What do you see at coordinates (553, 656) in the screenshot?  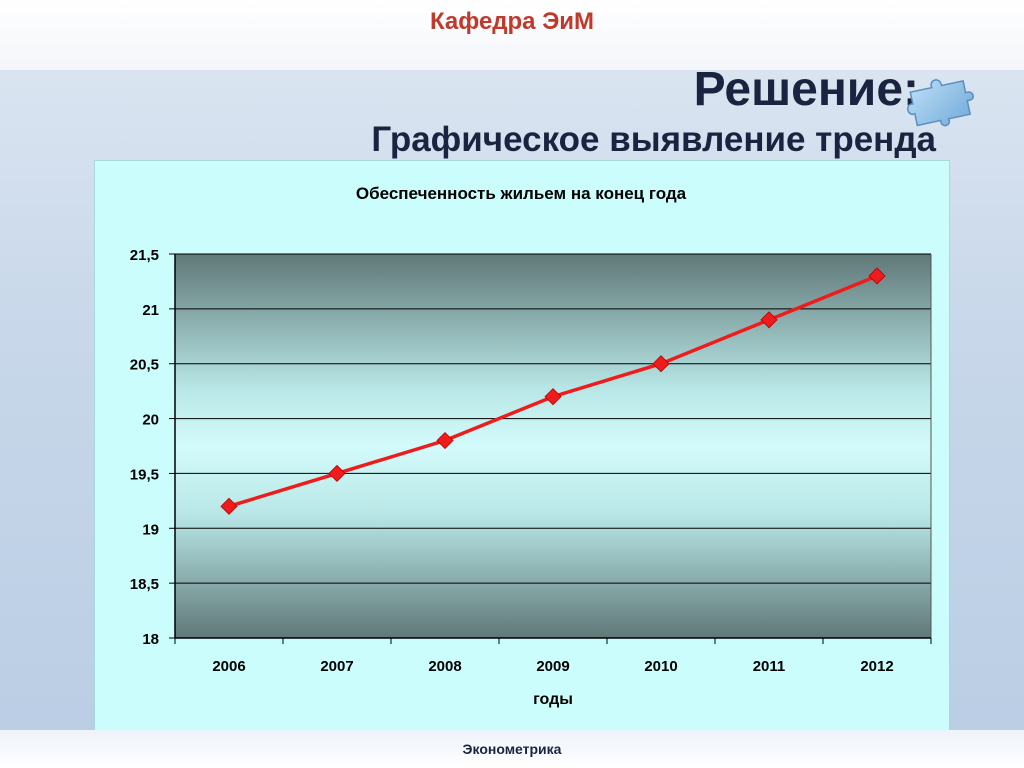 I see `x-axis: 2006 2007 2008 2009 2010 2011 2012` at bounding box center [553, 656].